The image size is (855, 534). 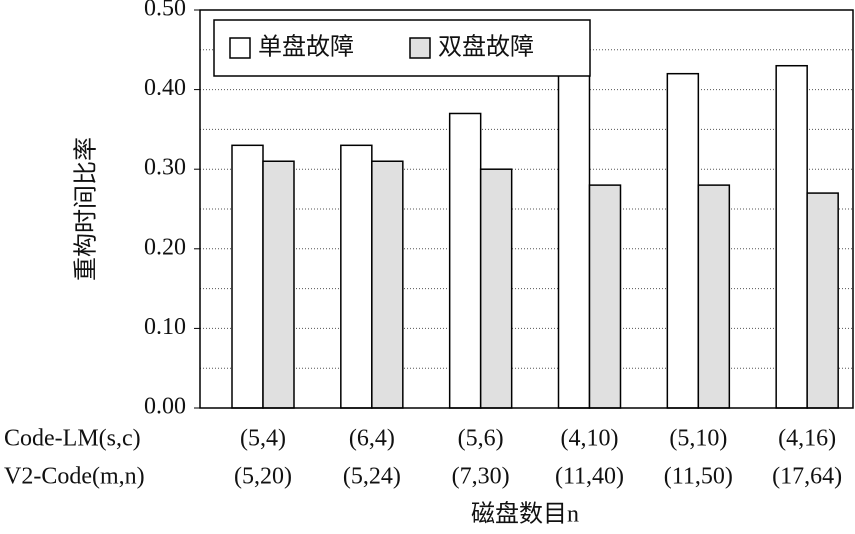 What do you see at coordinates (165, 327) in the screenshot?
I see `y-tick-label: 0.10` at bounding box center [165, 327].